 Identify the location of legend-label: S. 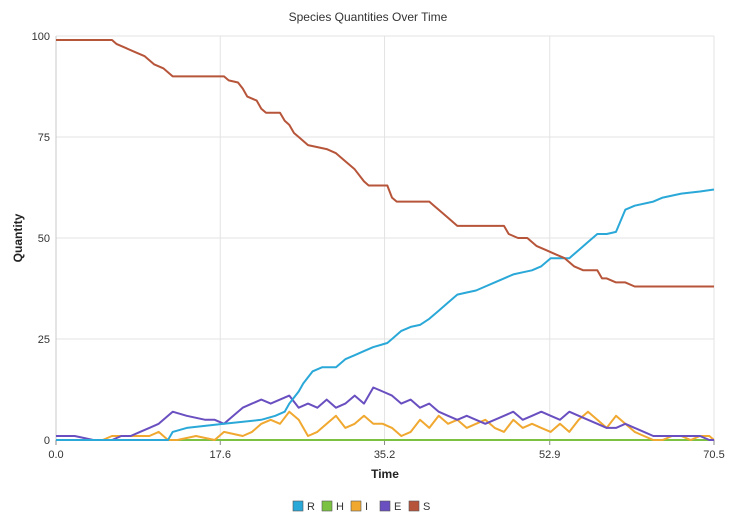
(426, 507).